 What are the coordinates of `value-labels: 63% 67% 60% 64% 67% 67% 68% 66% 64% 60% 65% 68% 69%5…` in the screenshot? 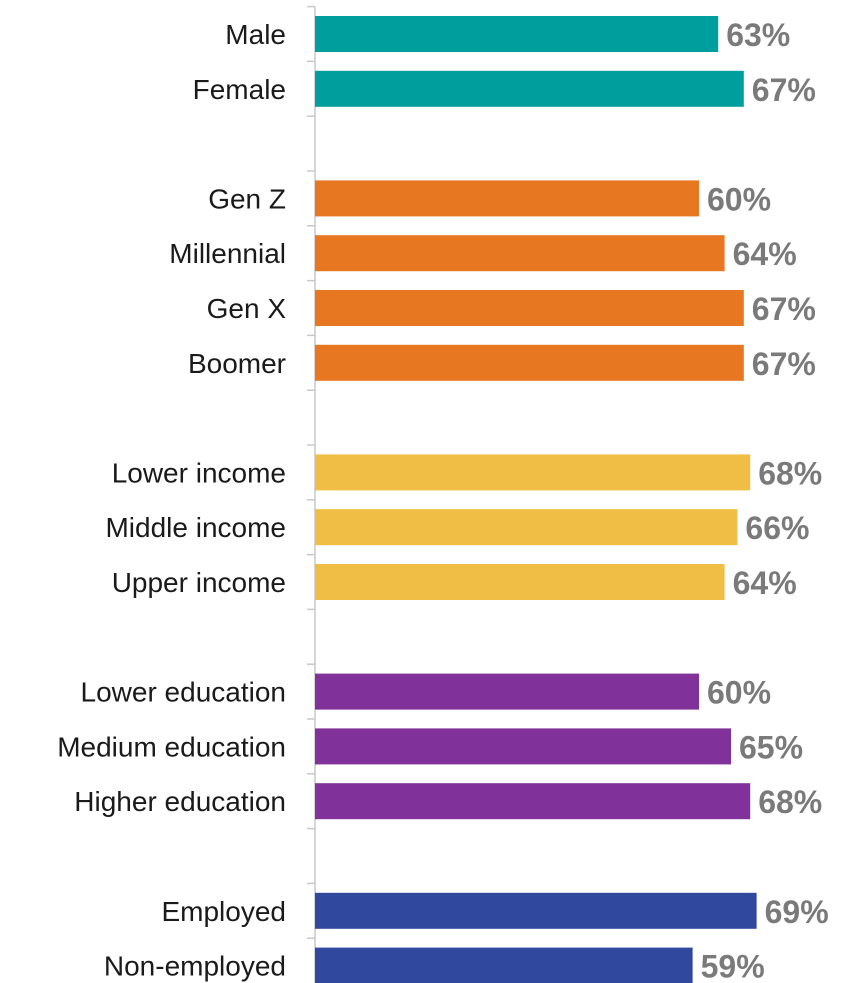 It's located at (765, 500).